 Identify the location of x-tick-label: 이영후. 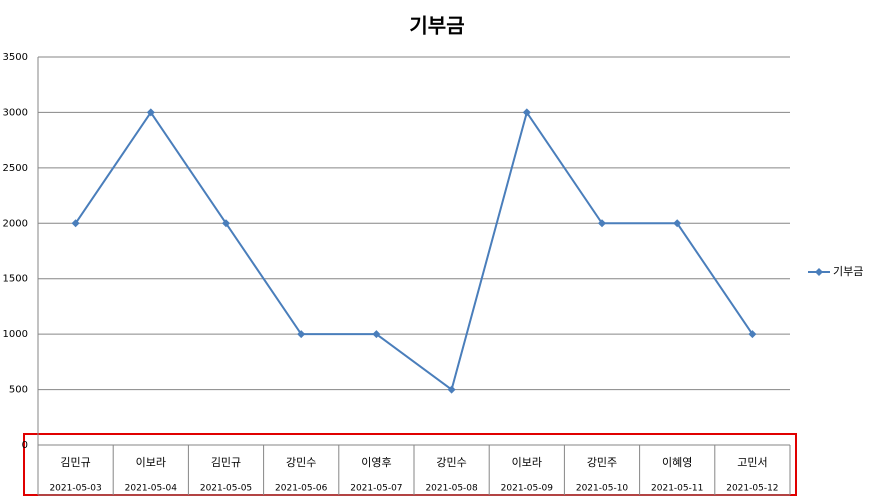
(376, 462).